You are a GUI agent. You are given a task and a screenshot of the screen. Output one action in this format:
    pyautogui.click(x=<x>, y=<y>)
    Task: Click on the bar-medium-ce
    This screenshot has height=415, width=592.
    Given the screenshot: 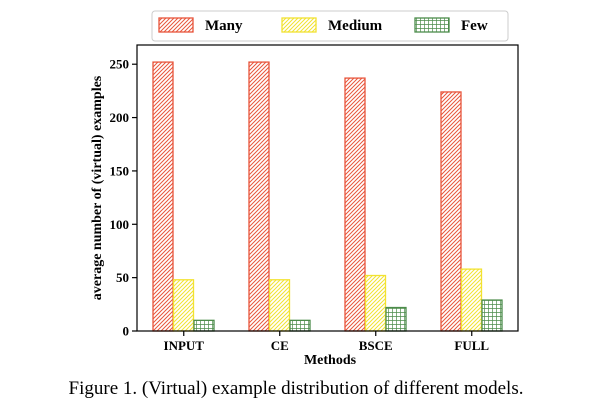 What is the action you would take?
    pyautogui.click(x=279, y=305)
    